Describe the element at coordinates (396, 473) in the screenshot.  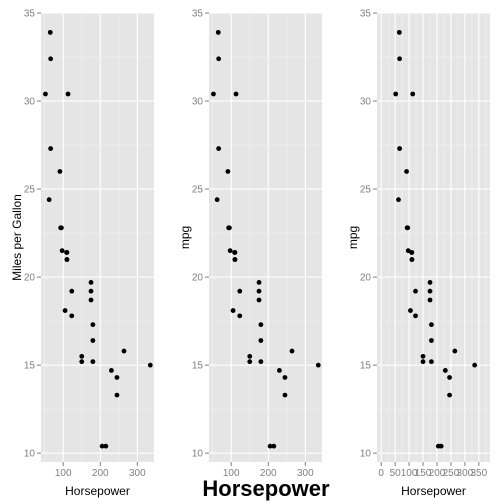
I see `panel-3-x-tick-label: 50` at that location.